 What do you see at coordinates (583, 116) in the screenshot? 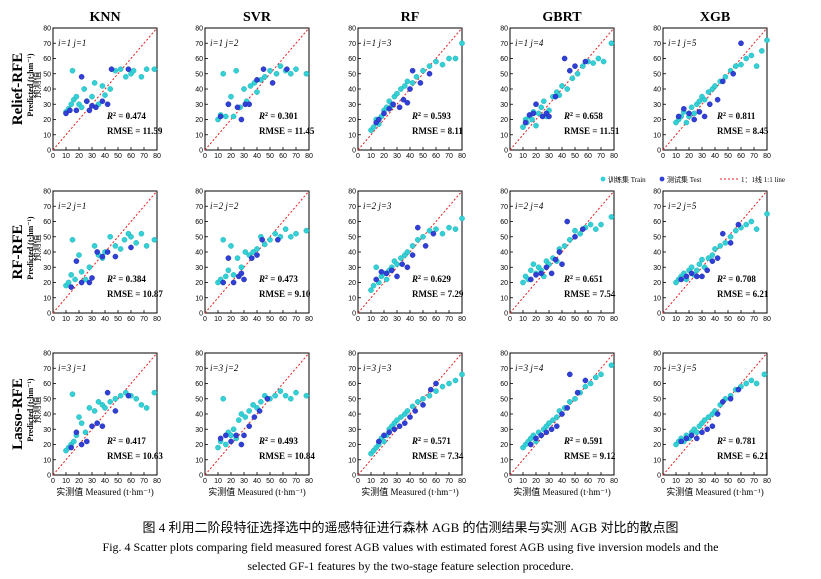
I see `r-squared-label: R2 = 0.658` at bounding box center [583, 116].